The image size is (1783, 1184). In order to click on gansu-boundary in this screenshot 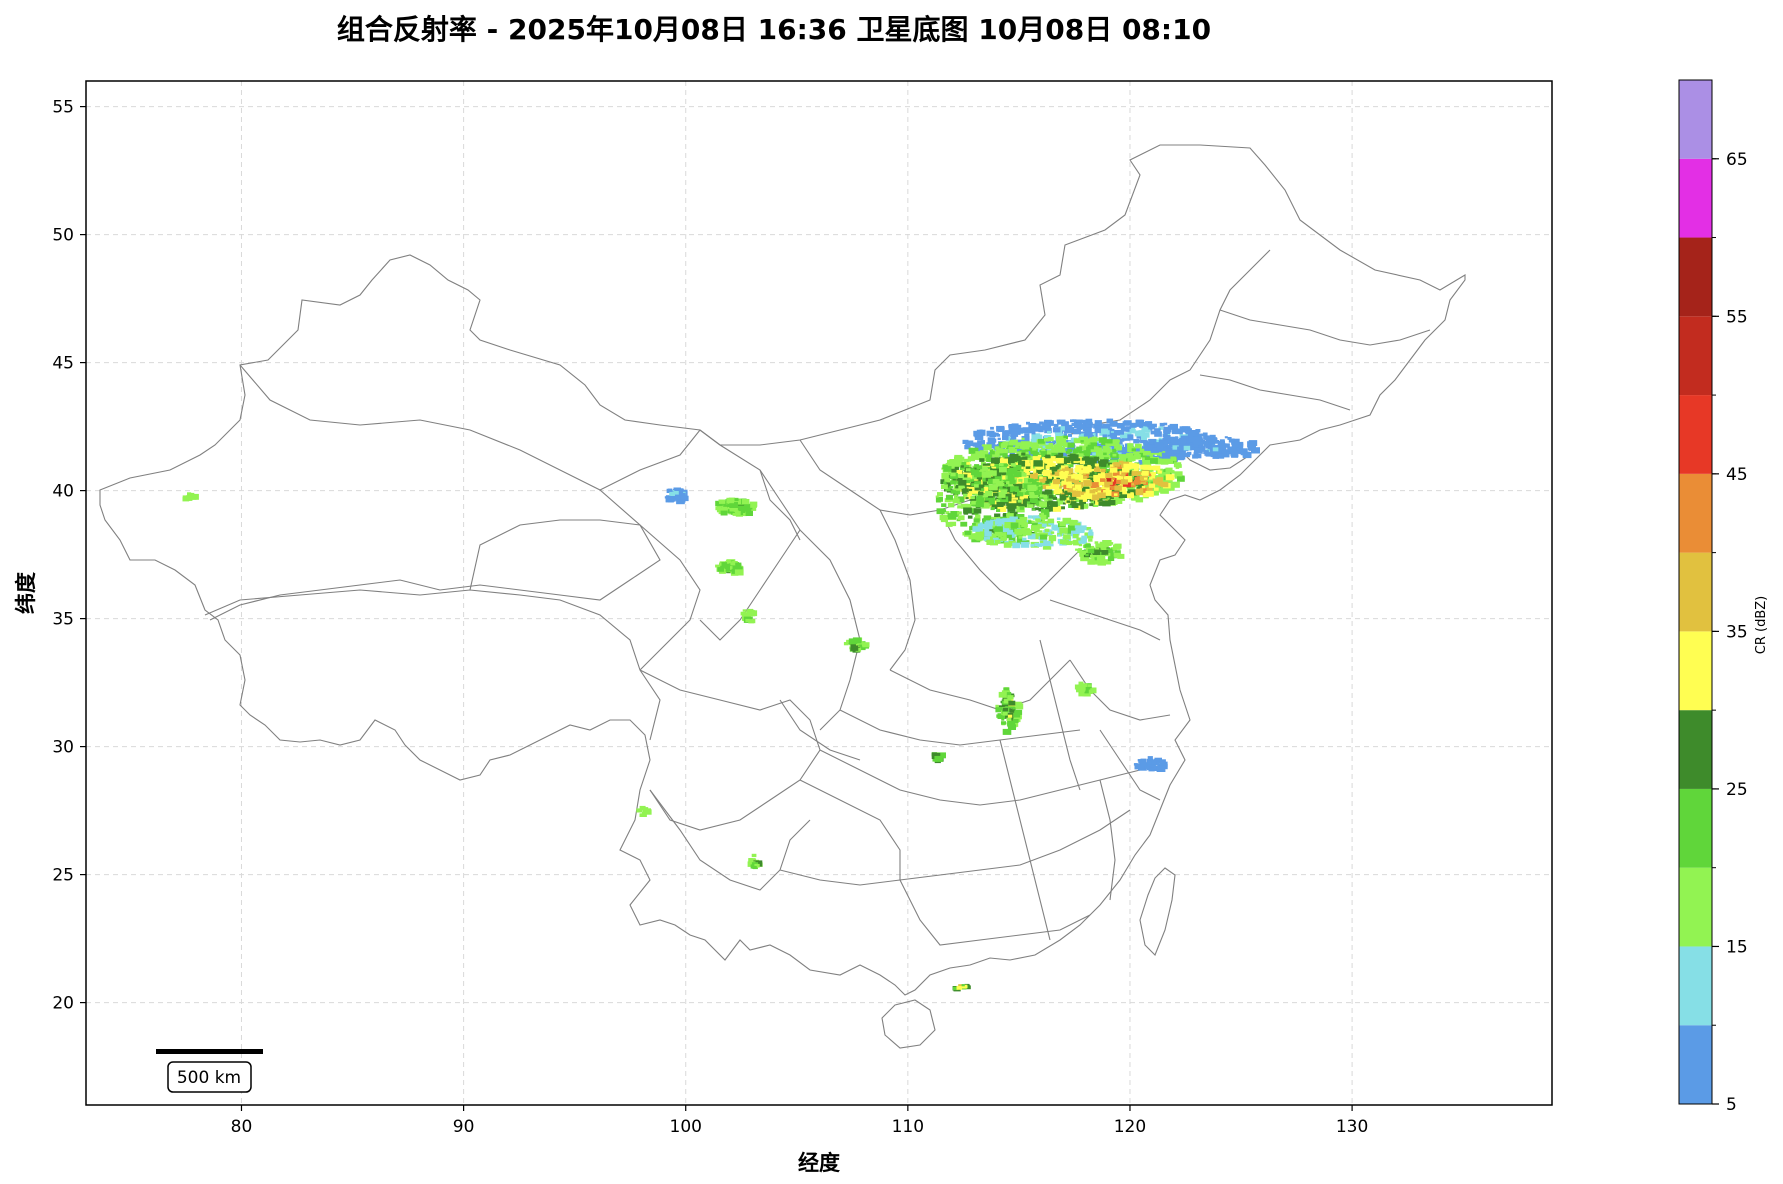, I will do `click(700, 535)`.